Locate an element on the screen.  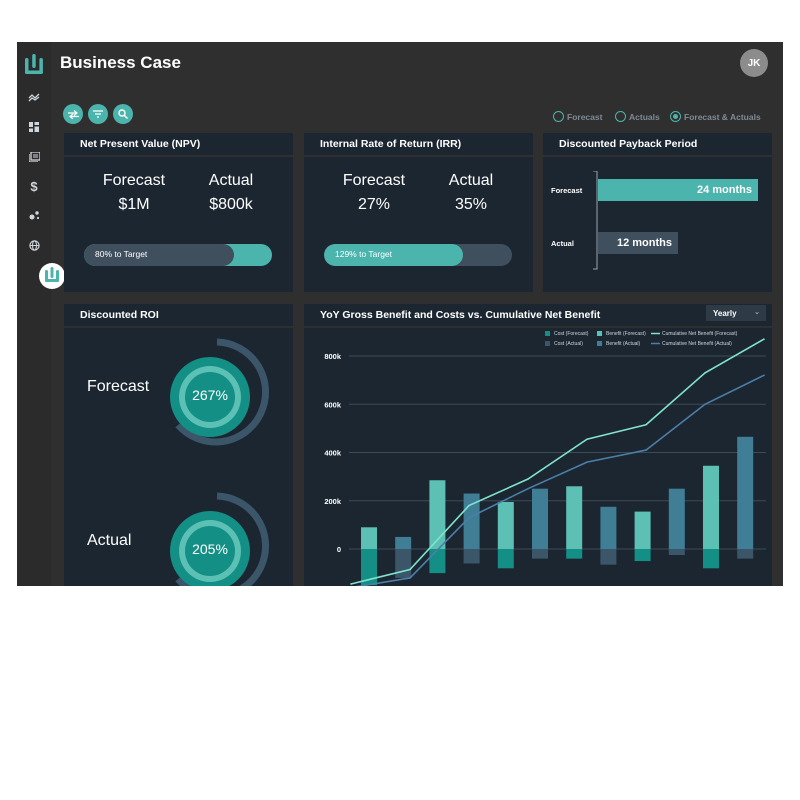
compare-button is located at coordinates (73, 114).